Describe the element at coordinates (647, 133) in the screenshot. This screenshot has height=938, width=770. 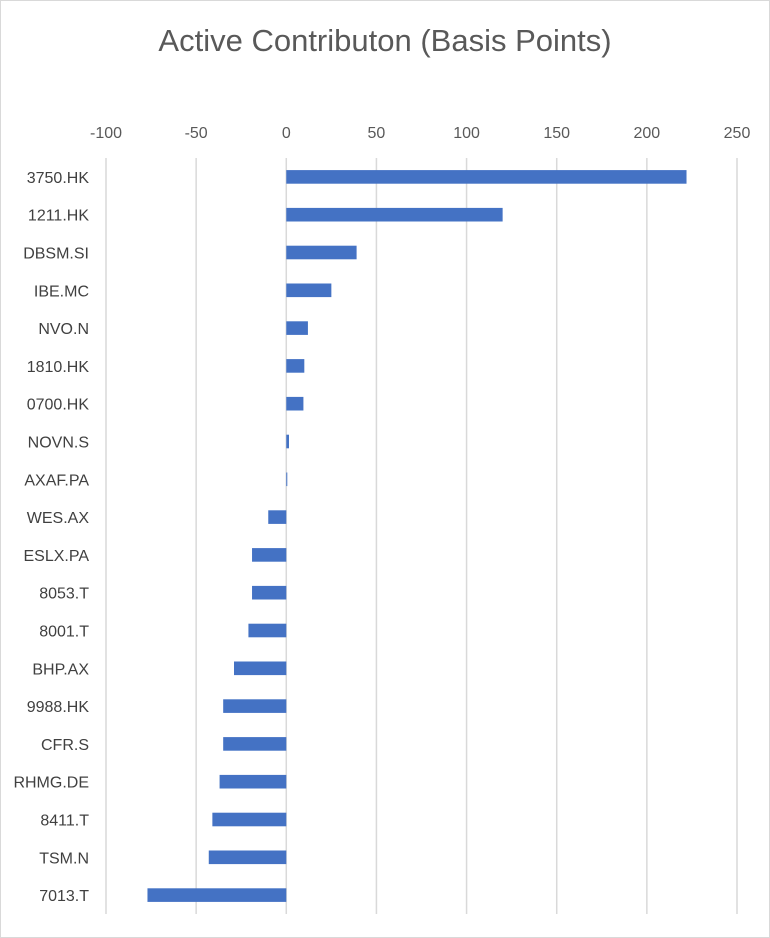
I see `x-tick-label: 200` at that location.